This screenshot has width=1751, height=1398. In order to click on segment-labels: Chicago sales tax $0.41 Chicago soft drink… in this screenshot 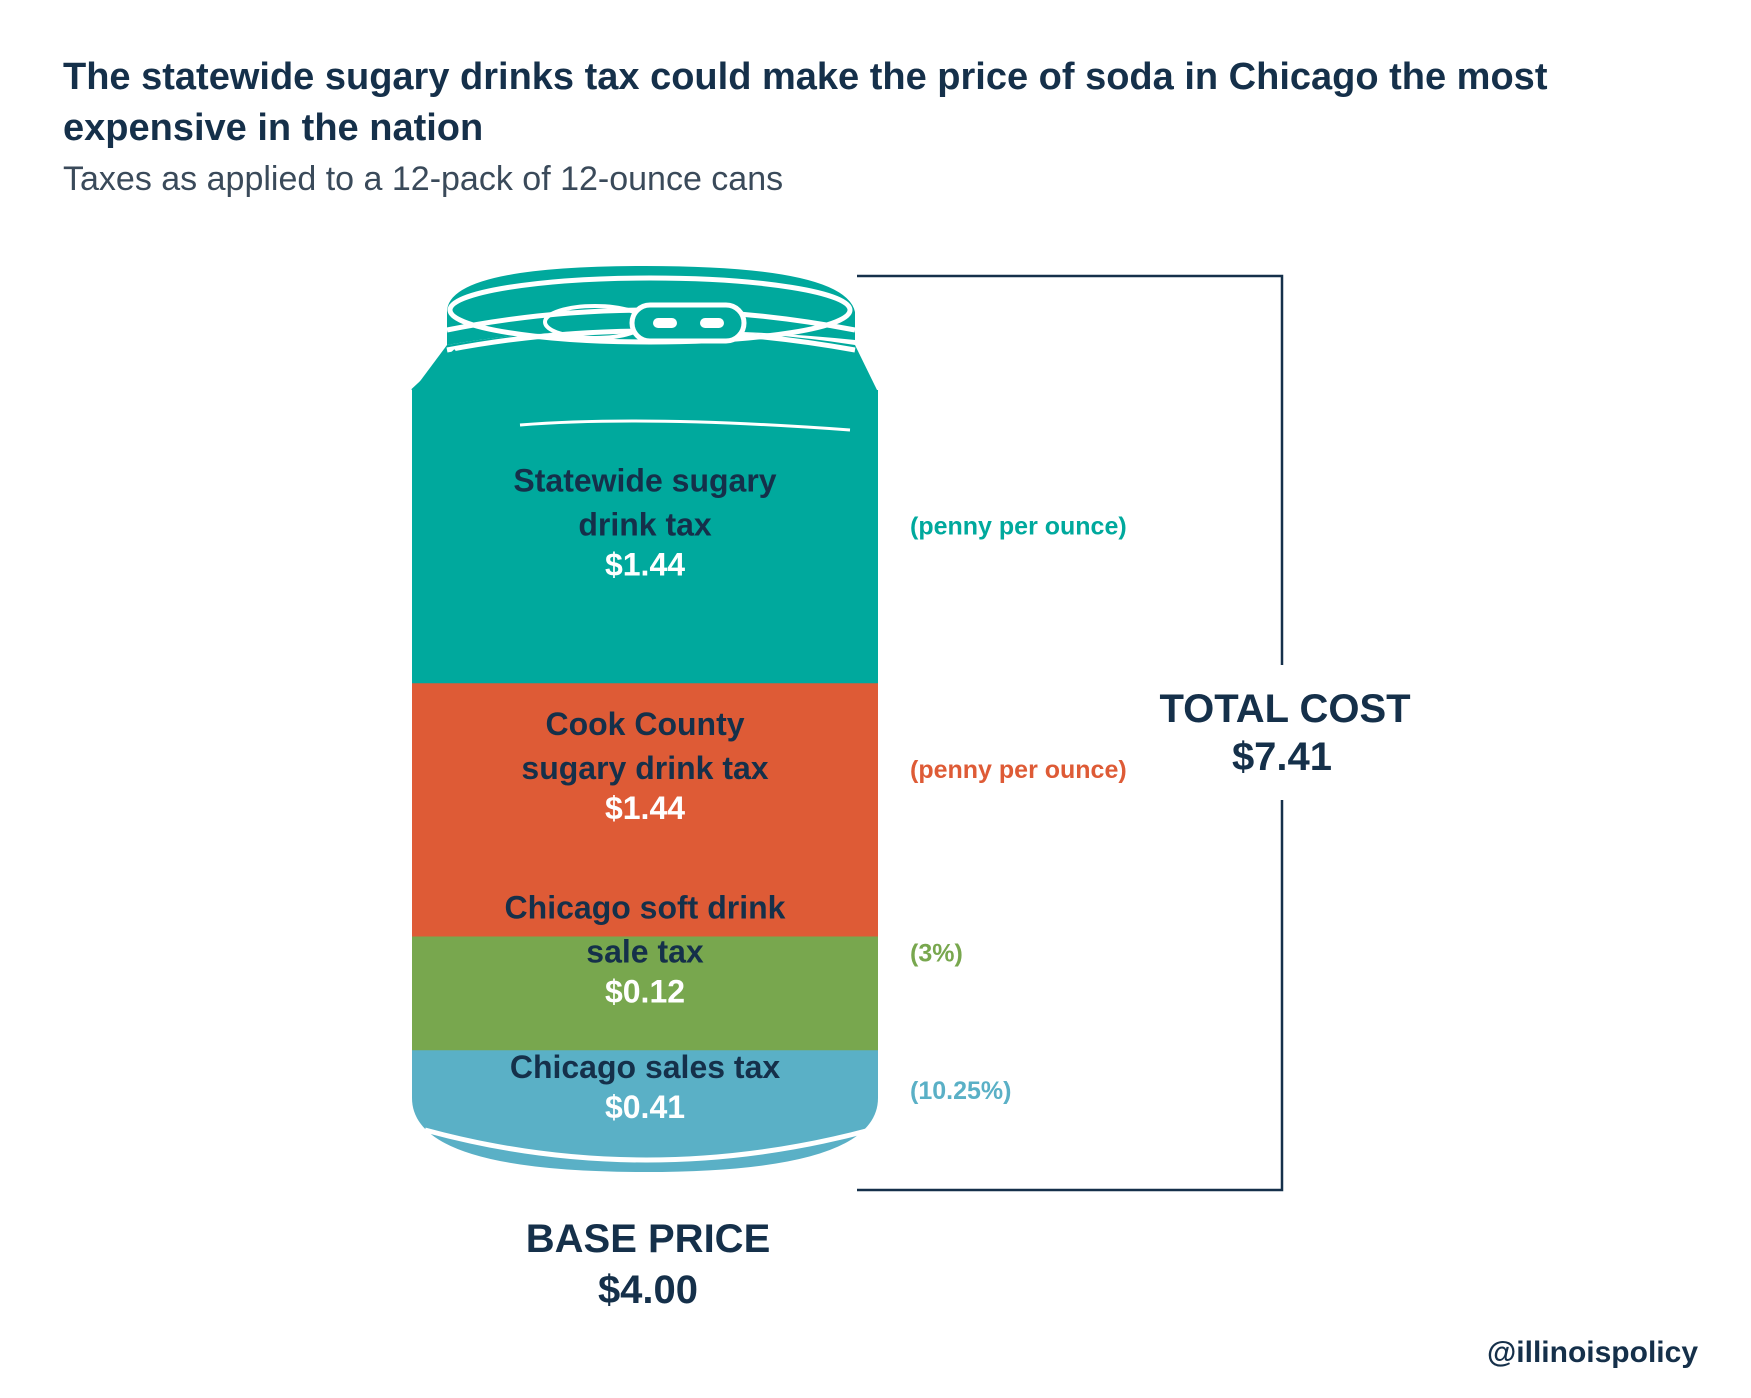, I will do `click(645, 794)`.